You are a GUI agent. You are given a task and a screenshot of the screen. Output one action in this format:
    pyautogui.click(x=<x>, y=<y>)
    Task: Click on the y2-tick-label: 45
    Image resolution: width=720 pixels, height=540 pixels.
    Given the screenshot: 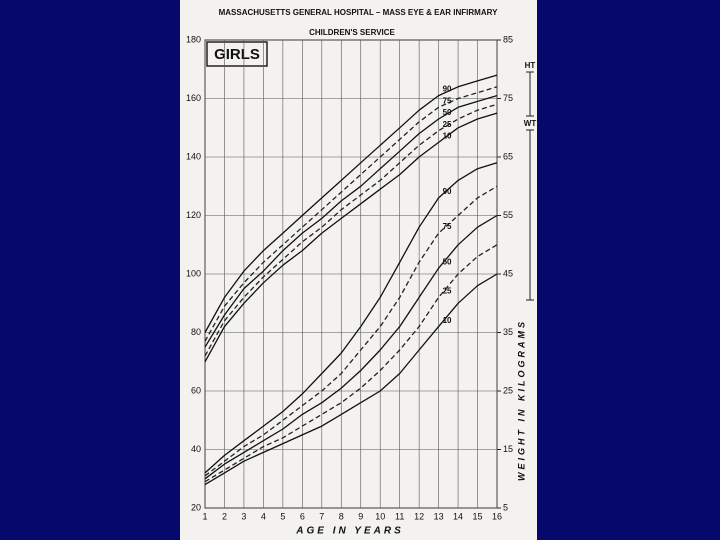 What is the action you would take?
    pyautogui.click(x=508, y=273)
    